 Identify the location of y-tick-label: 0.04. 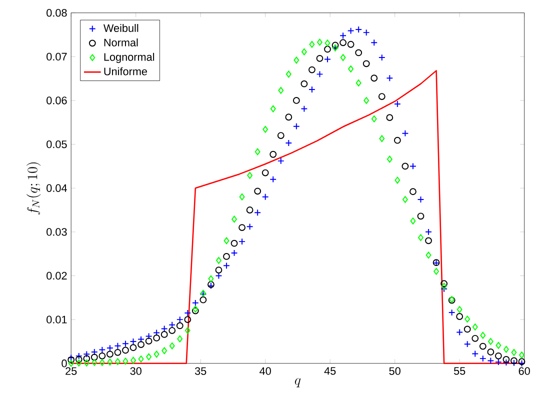
(56, 188).